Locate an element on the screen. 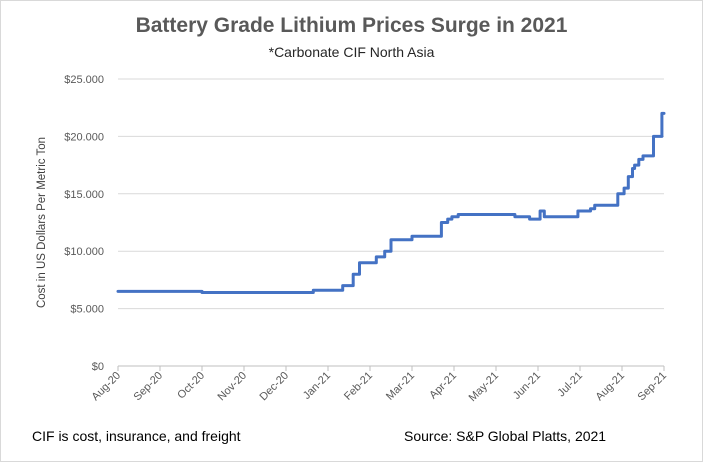 The image size is (703, 462). y-axis-ticks: $0 $5.000 $10.000 $15.000 $20.000 $25.000 is located at coordinates (84, 223).